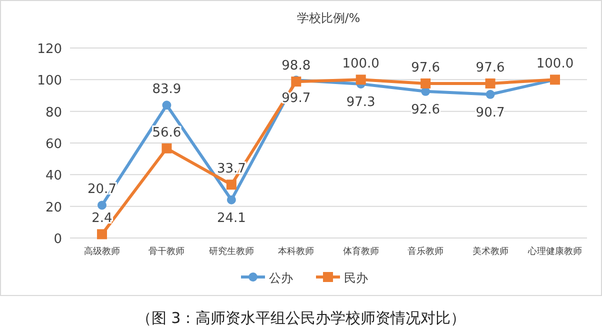 The height and width of the screenshot is (335, 602). What do you see at coordinates (231, 251) in the screenshot?
I see `x-tick-label: 研究生教师` at bounding box center [231, 251].